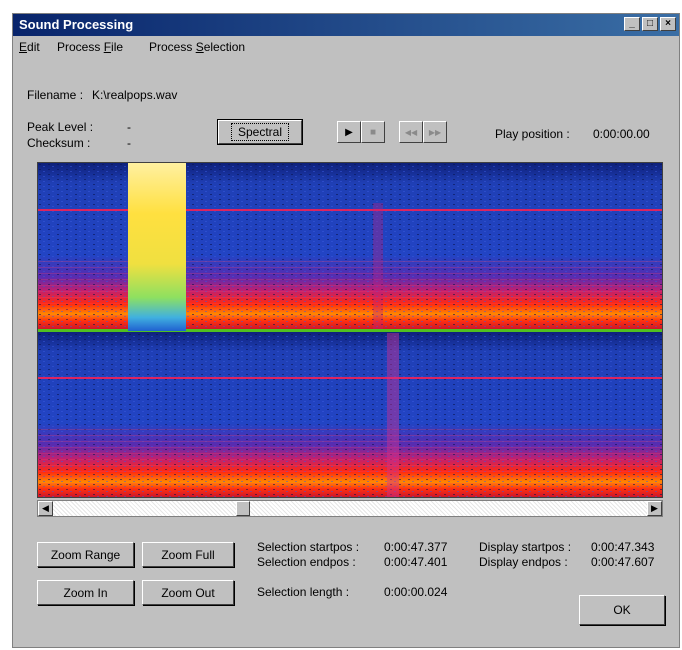 The image size is (682, 650). I want to click on close-icon: ×, so click(668, 24).